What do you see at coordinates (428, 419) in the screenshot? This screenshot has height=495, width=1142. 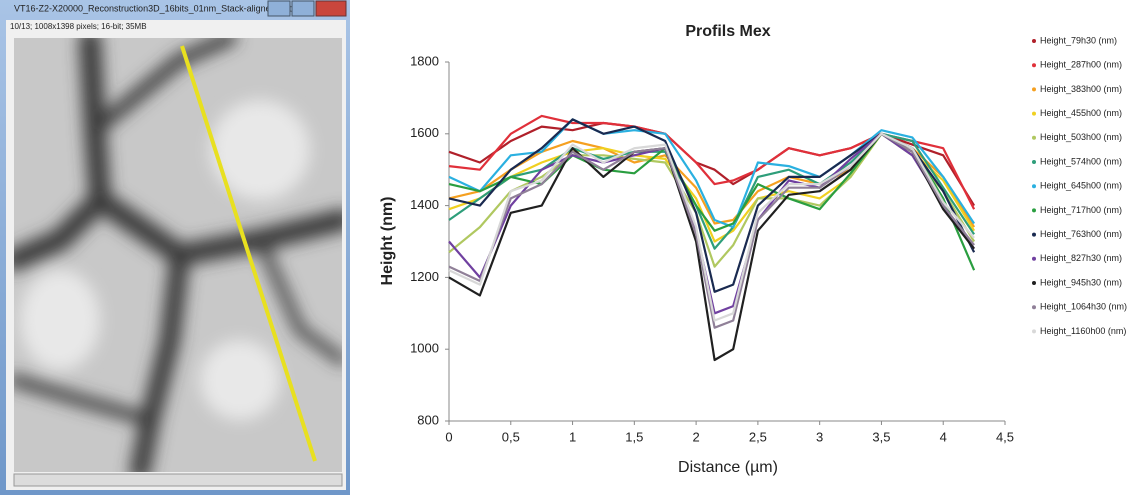 I see `y-tick-label: 800` at bounding box center [428, 419].